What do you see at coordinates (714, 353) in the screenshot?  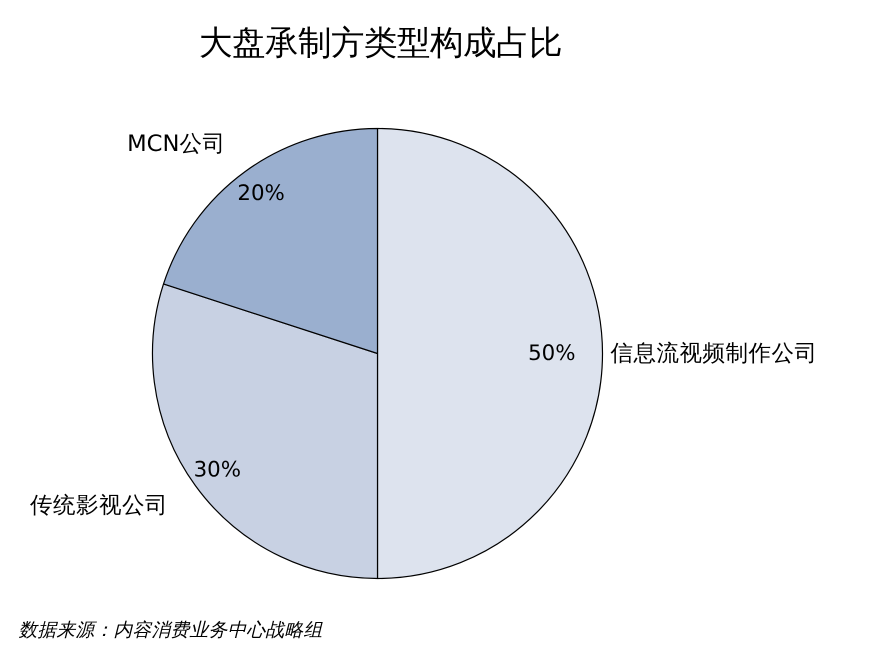 I see `slice-label: 信息流视频制作公司` at bounding box center [714, 353].